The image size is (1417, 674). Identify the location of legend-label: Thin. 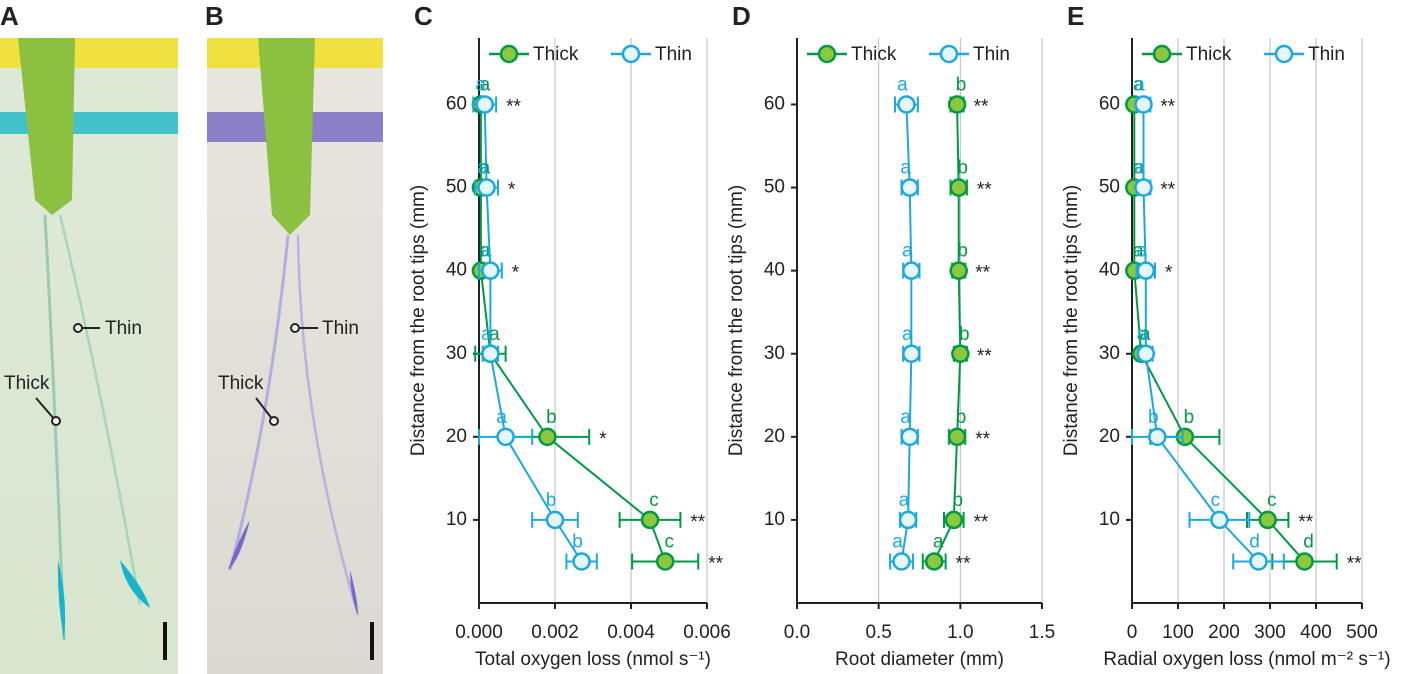
(1326, 54).